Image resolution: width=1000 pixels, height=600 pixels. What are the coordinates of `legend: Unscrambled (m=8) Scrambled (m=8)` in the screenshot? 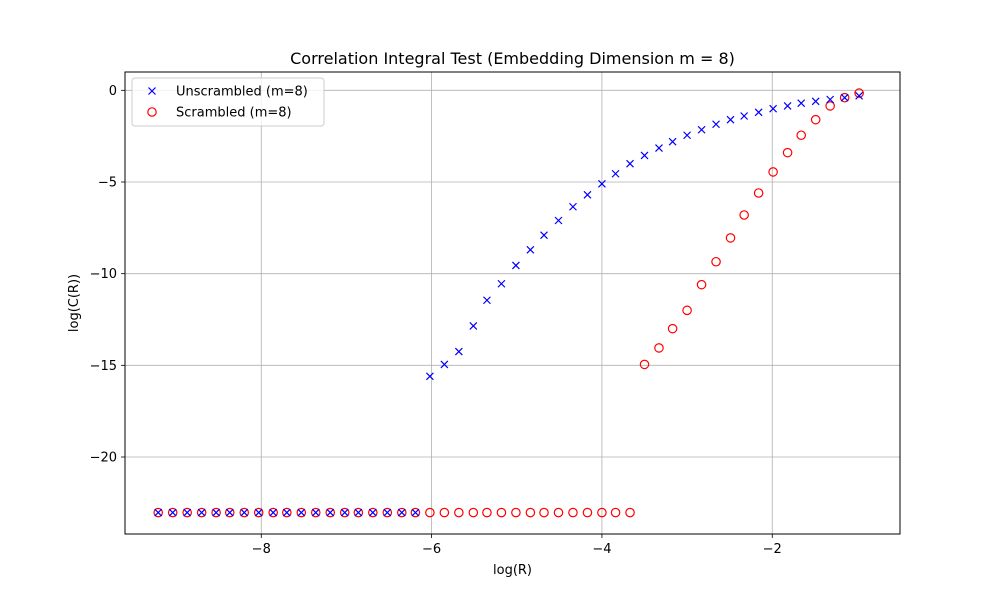 It's located at (228, 102).